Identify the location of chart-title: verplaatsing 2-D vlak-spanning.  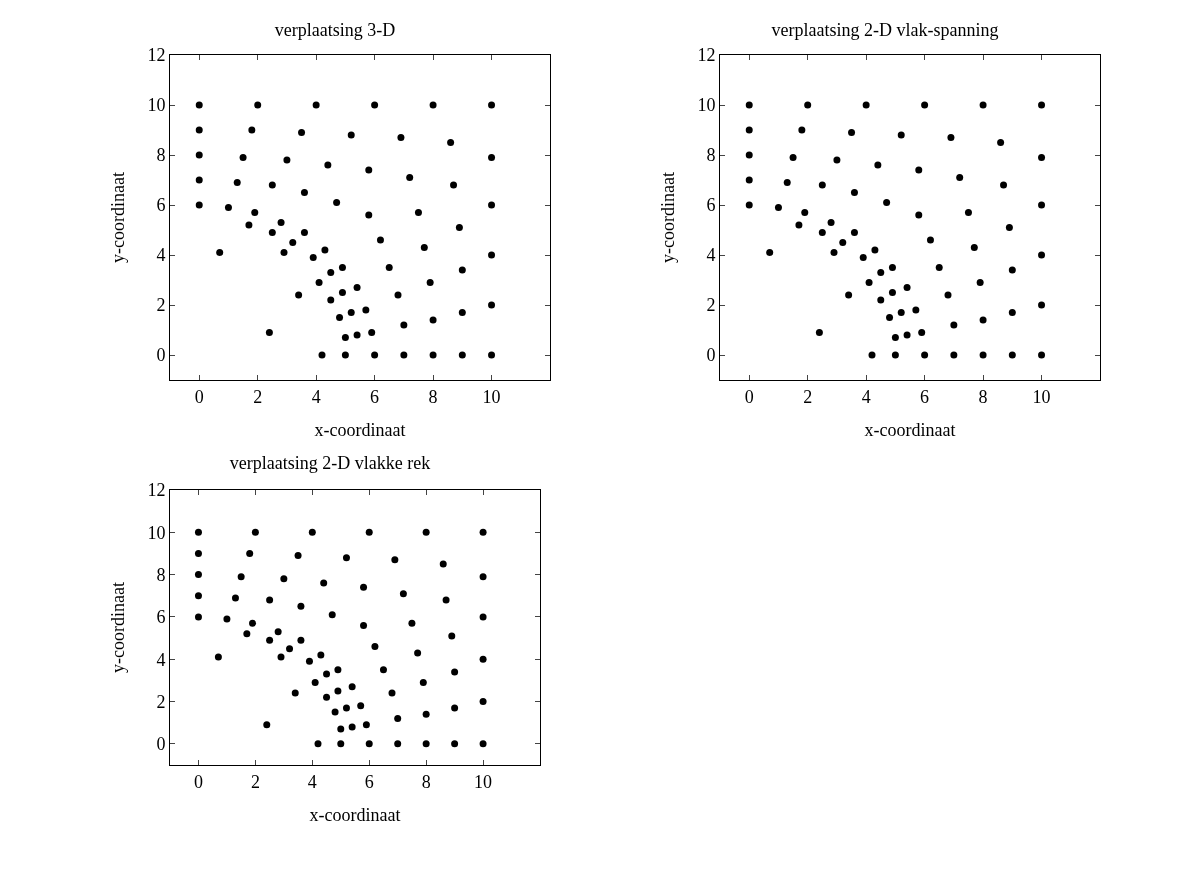
(885, 29).